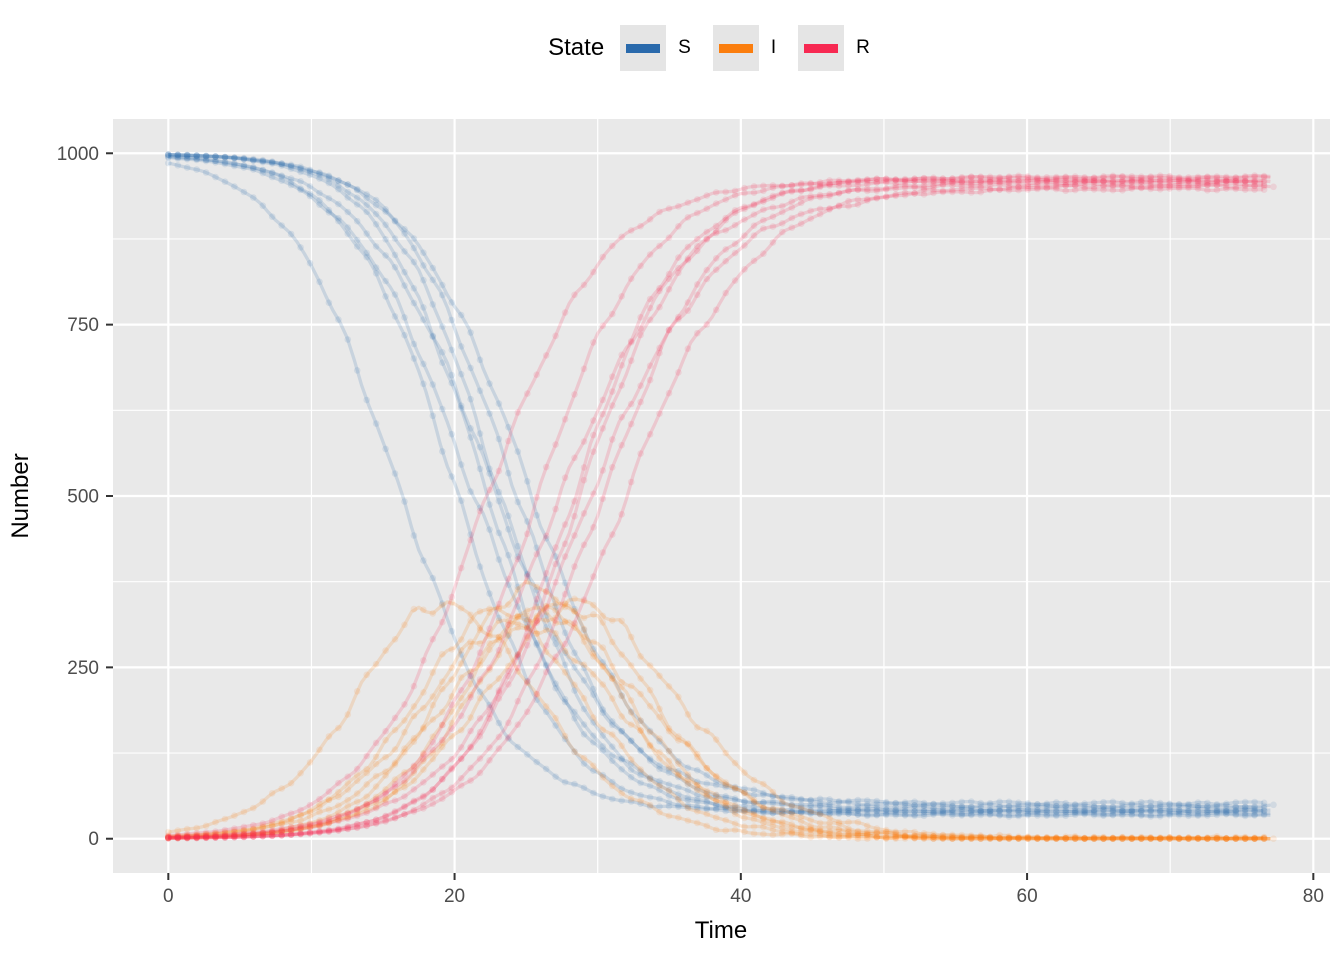 This screenshot has height=960, width=1344. What do you see at coordinates (83, 325) in the screenshot?
I see `y-tick-label: 750` at bounding box center [83, 325].